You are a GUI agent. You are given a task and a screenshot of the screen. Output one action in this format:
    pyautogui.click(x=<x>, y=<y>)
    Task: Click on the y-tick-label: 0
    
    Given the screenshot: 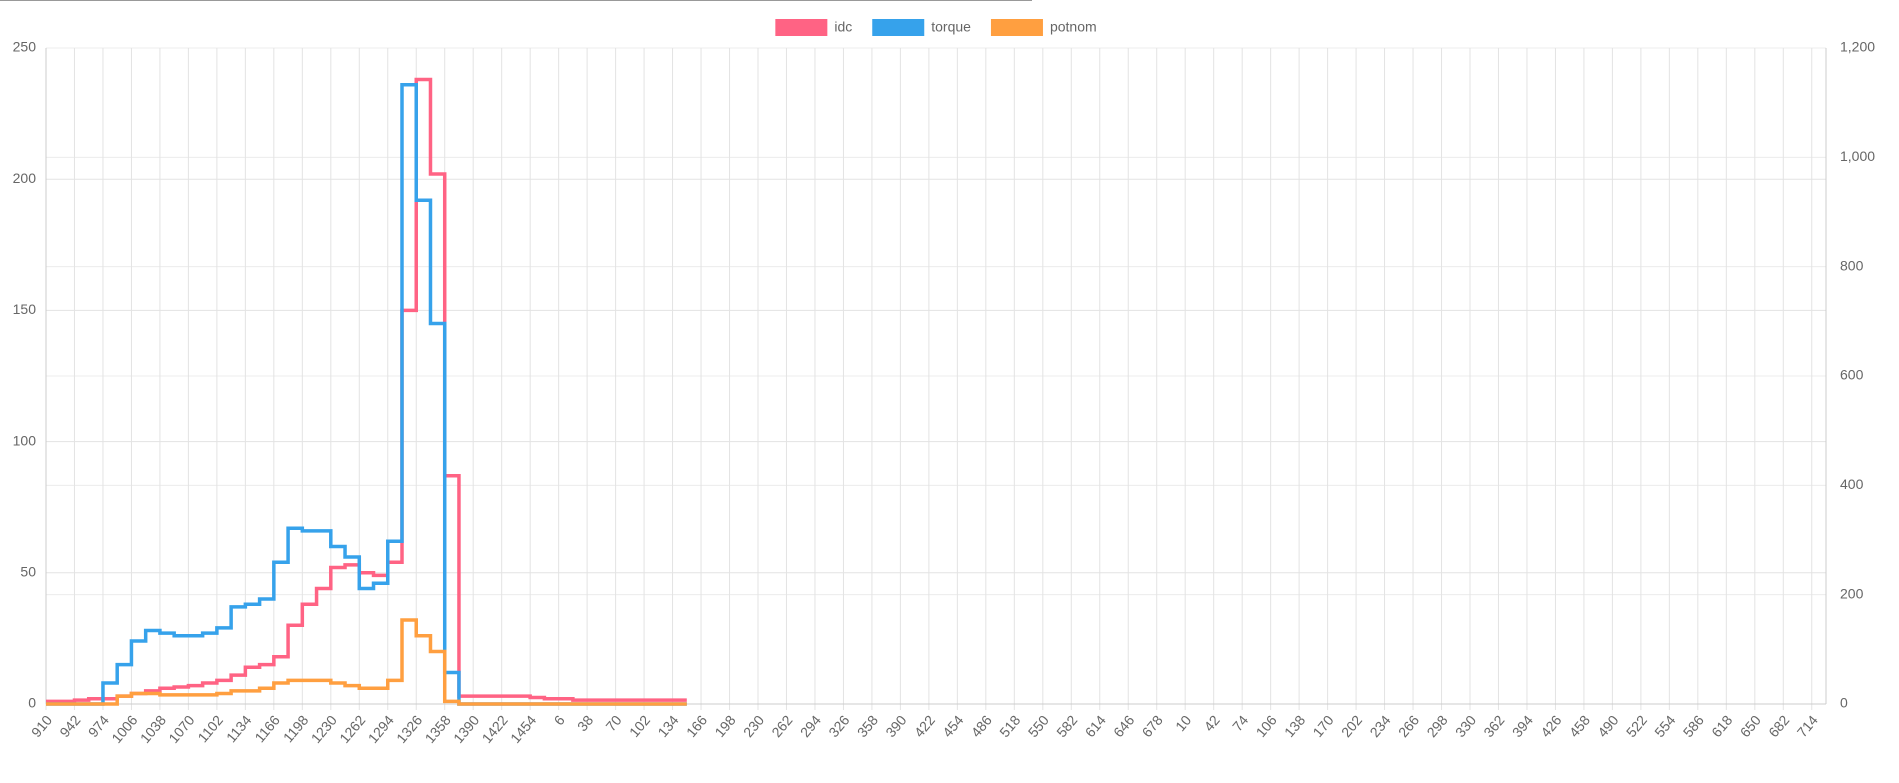 What is the action you would take?
    pyautogui.click(x=32, y=703)
    